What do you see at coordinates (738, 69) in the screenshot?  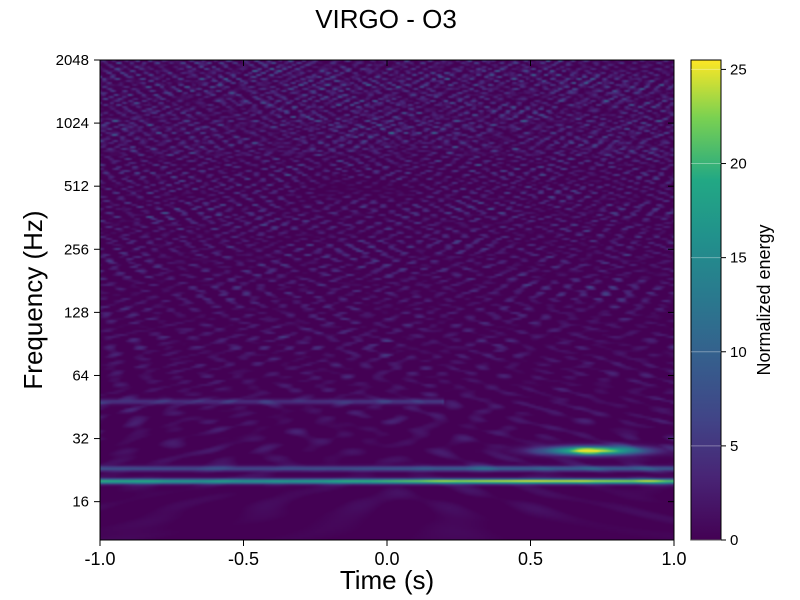 I see `colorbar-tick-label: 25` at bounding box center [738, 69].